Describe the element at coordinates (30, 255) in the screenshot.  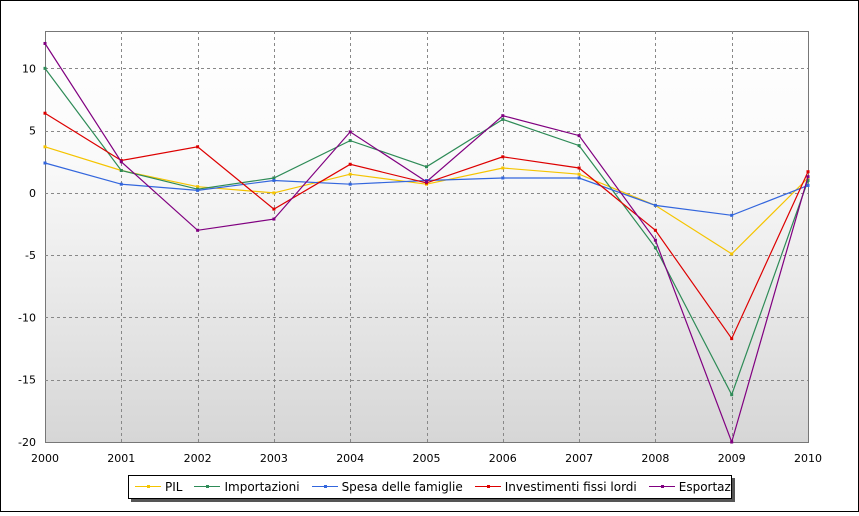
I see `y-tick-label: -5` at that location.